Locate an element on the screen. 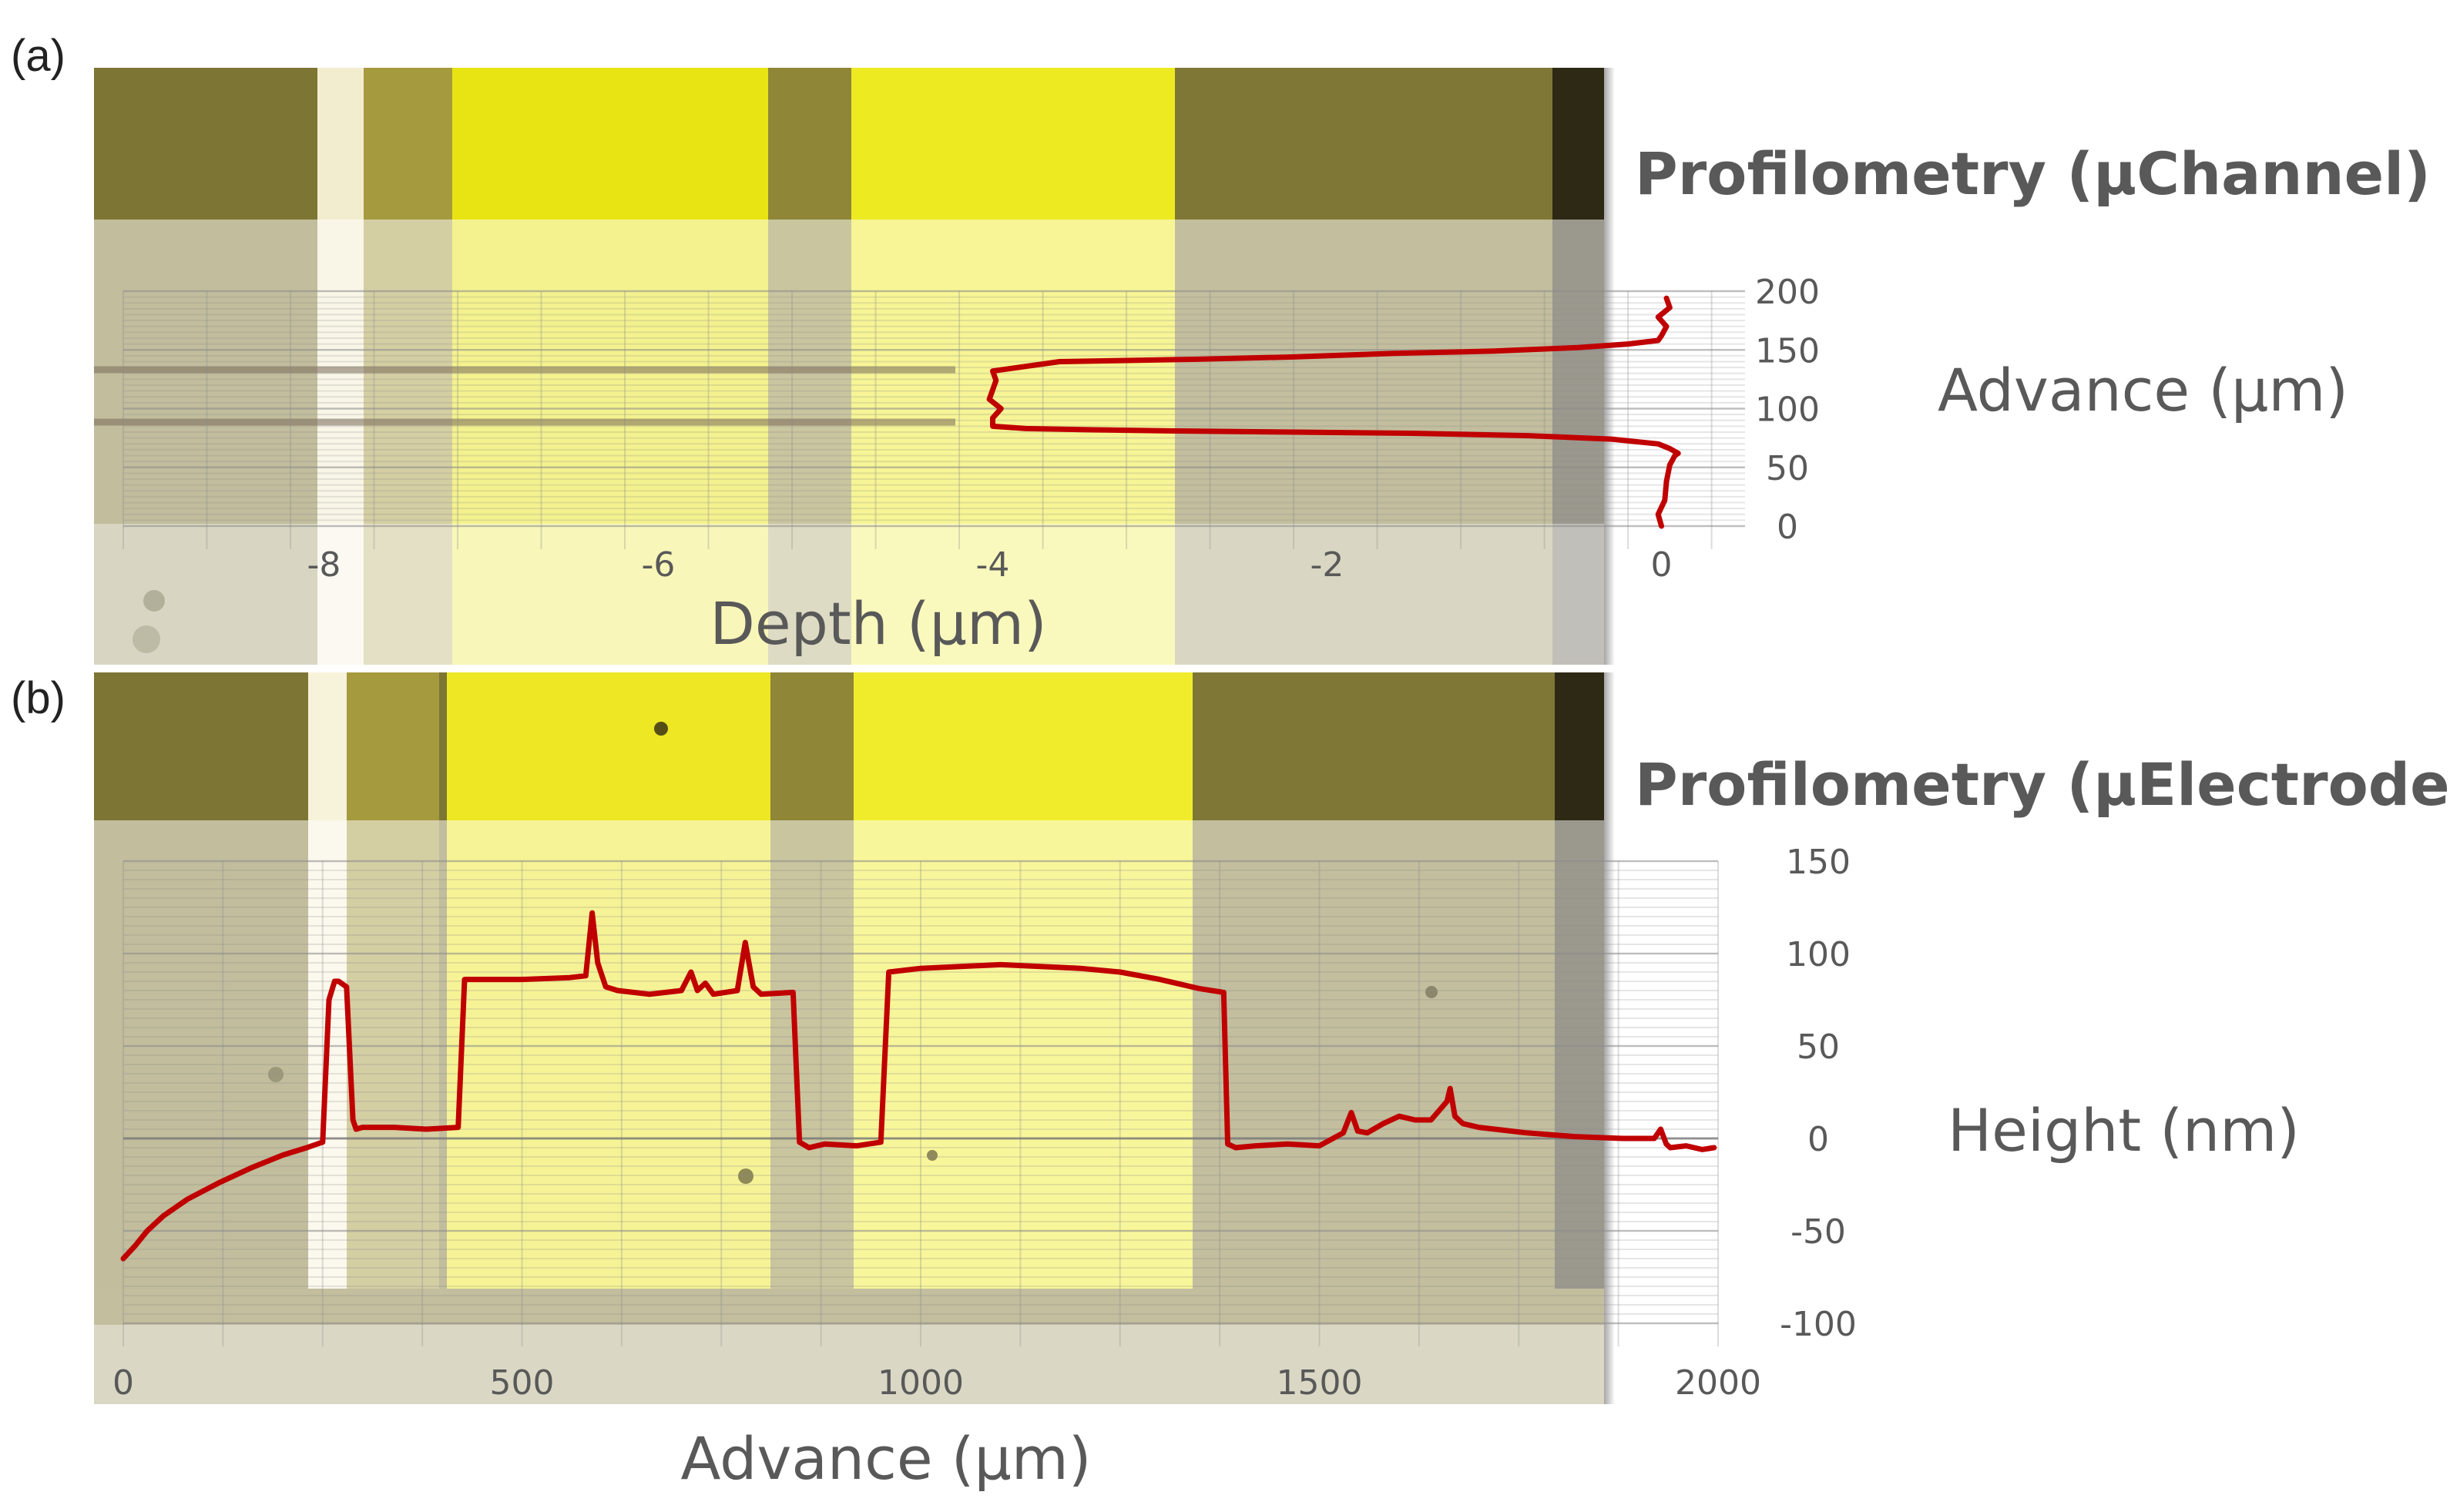 The image size is (2450, 1512). chart-a-ticks: 0 50 100 150 200 -8 -6 -4 -2 0 is located at coordinates (1064, 429).